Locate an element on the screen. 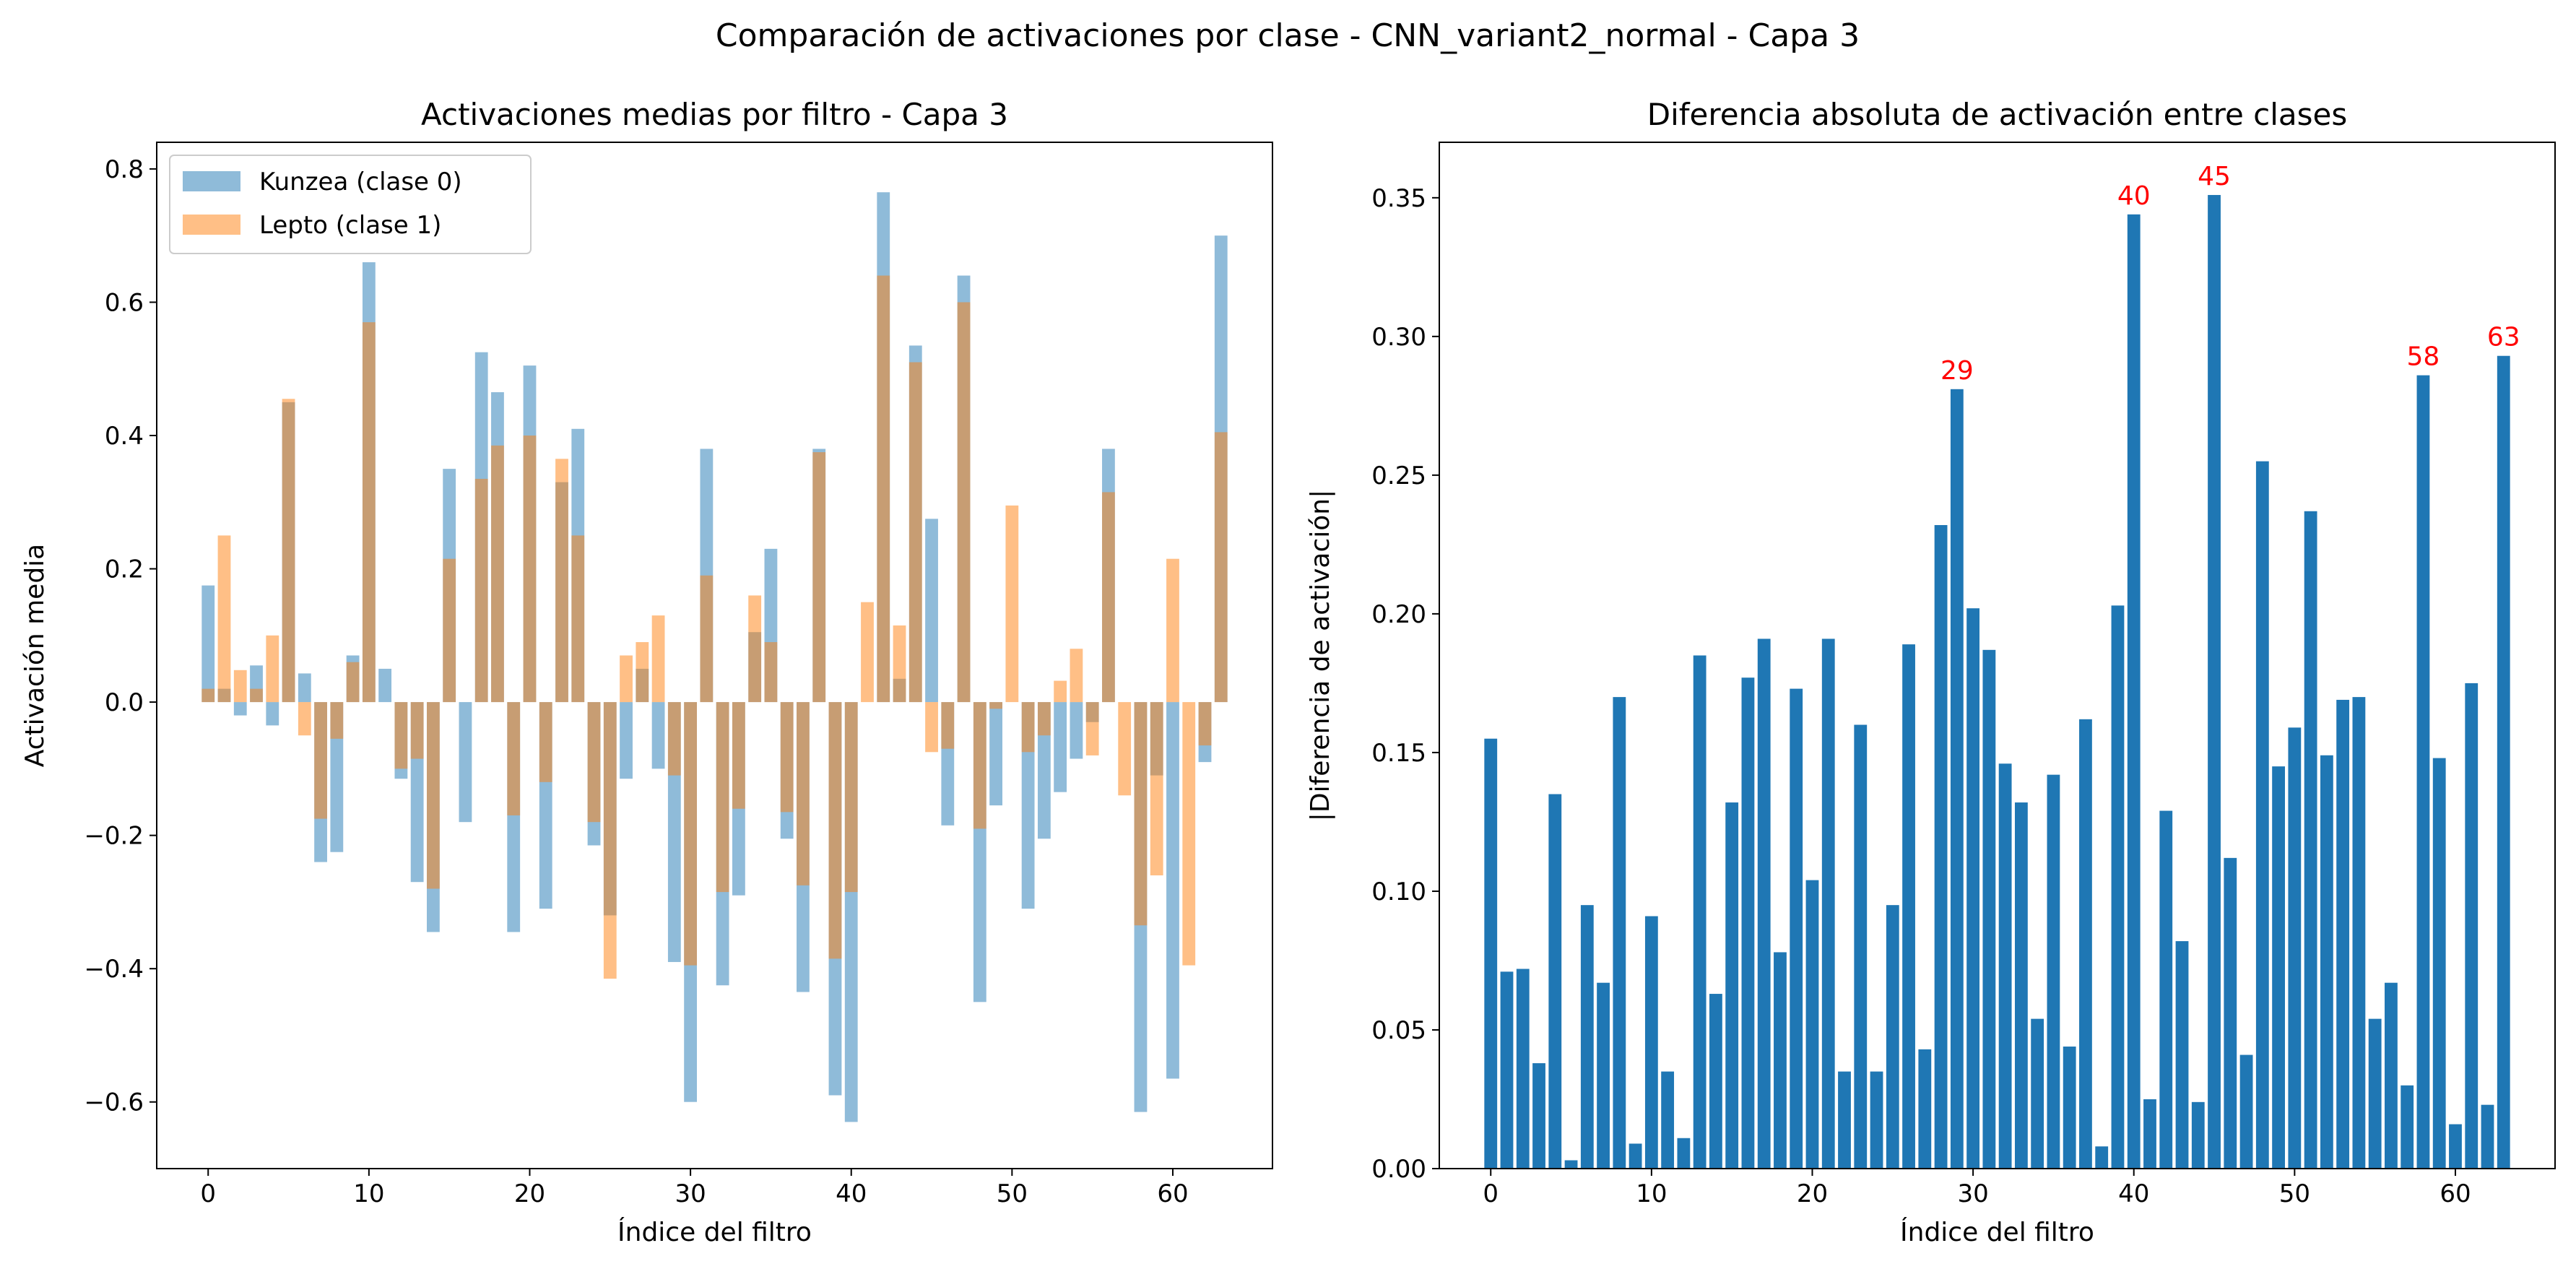 The height and width of the screenshot is (1282, 2576). legend-frame is located at coordinates (350, 204).